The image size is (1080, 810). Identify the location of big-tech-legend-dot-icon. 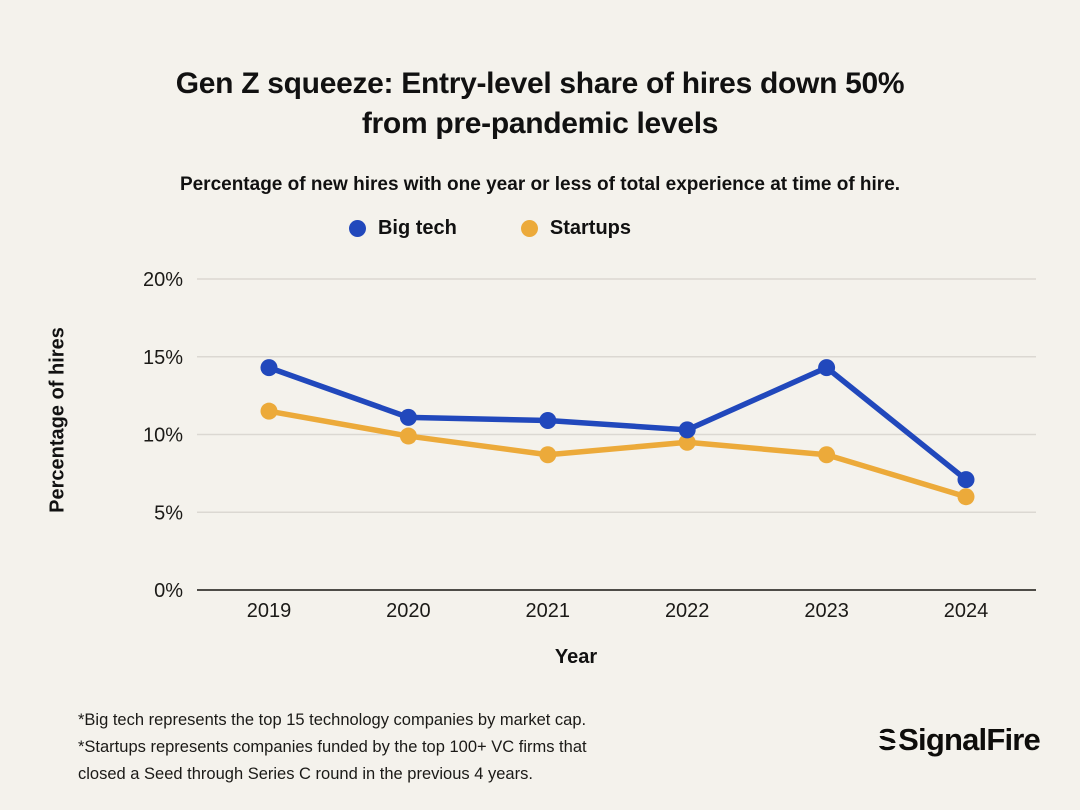
(357, 228).